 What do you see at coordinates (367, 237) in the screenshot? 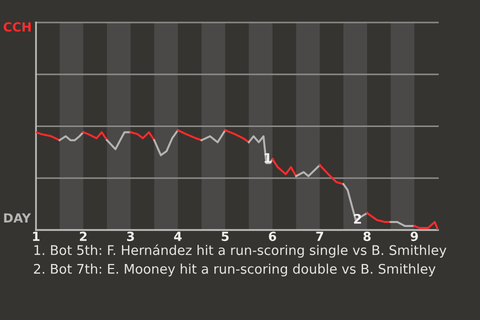
I see `x-tick-label: 8` at bounding box center [367, 237].